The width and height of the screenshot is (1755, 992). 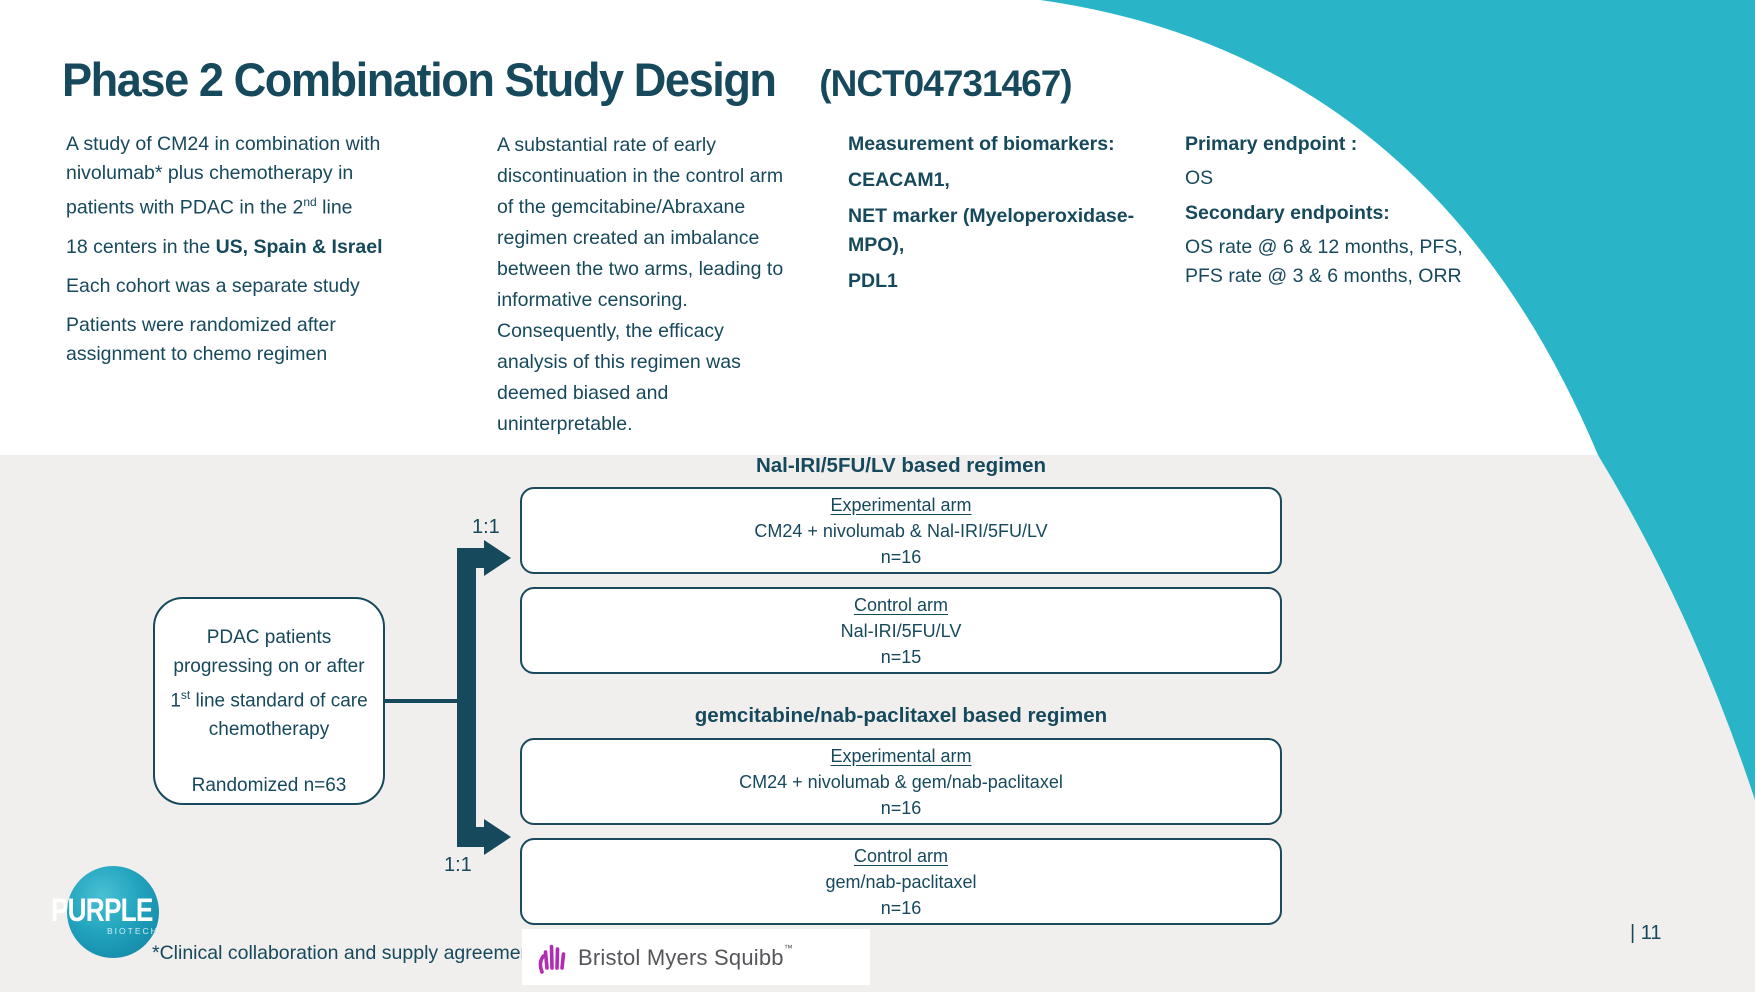 I want to click on connector-bottom-arm, so click(x=476, y=837).